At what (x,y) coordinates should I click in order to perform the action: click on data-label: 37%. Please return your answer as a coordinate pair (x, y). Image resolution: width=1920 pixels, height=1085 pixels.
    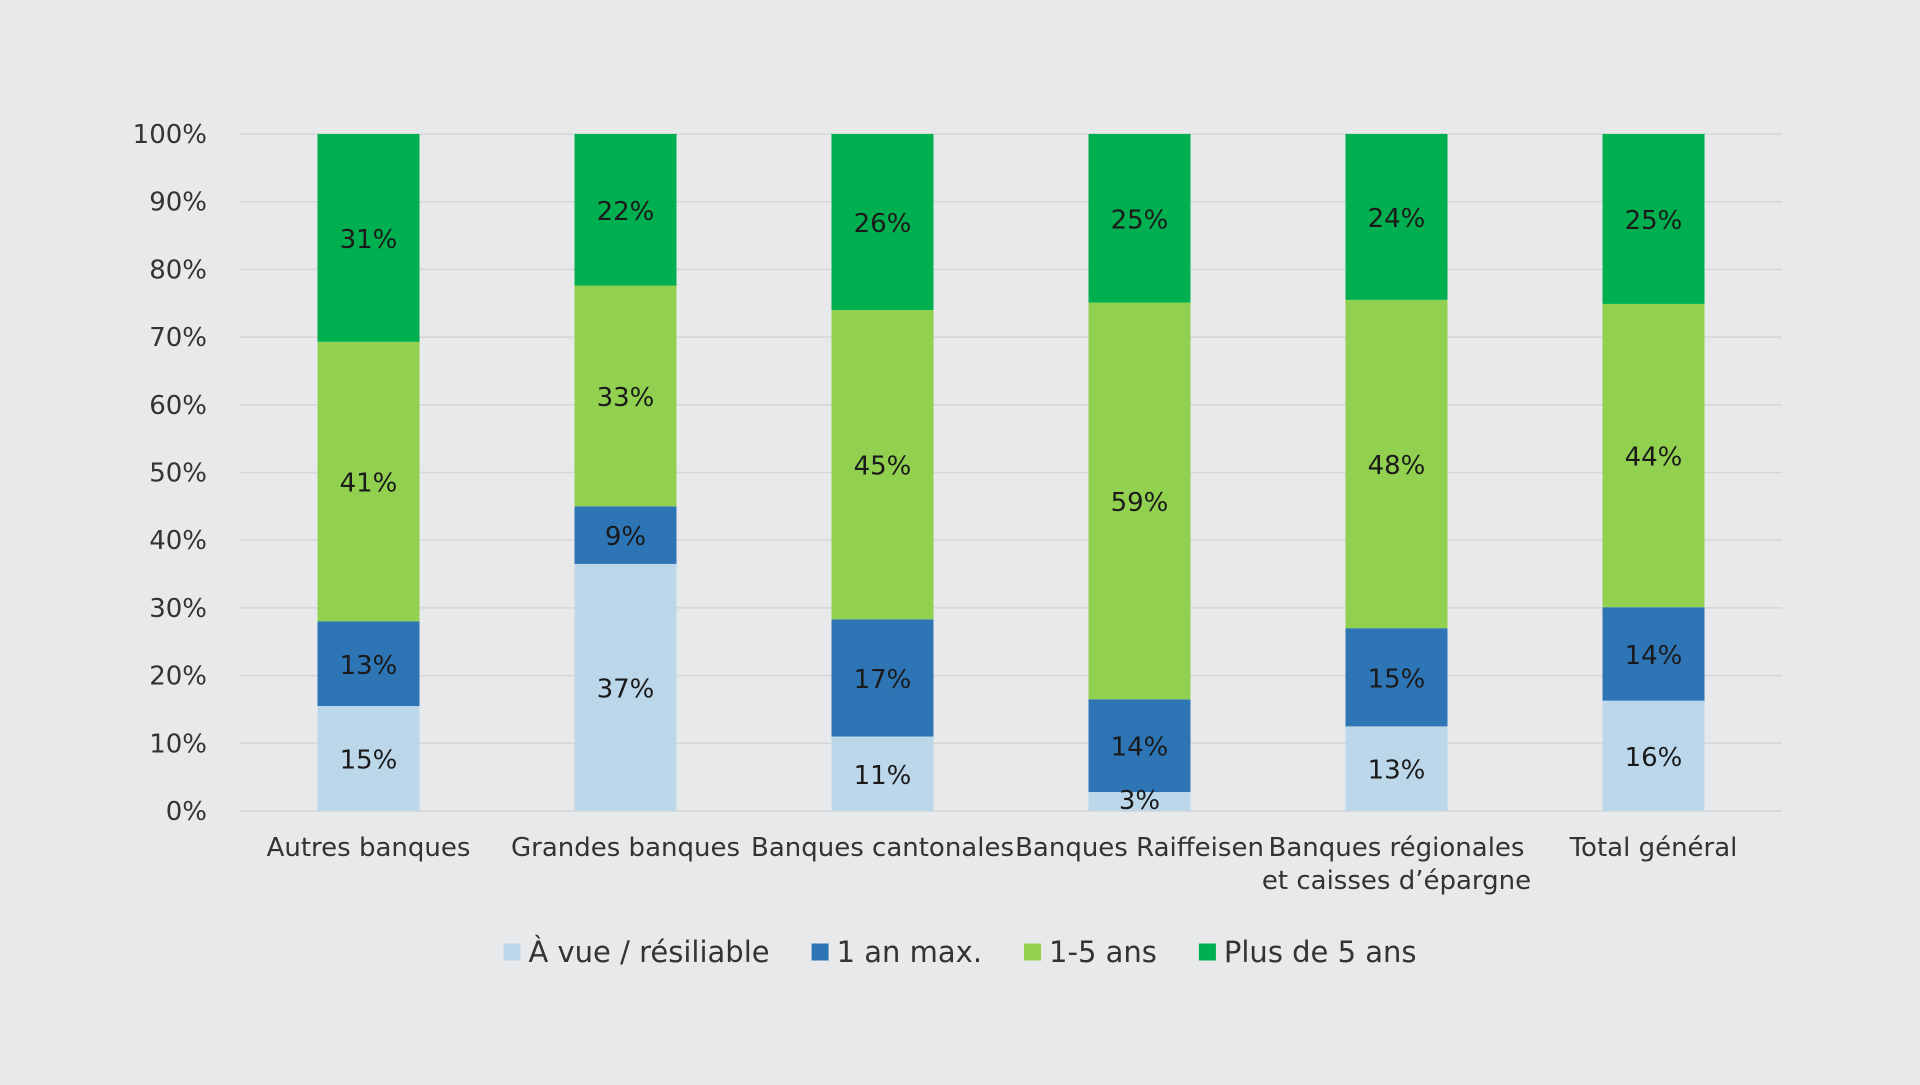
    Looking at the image, I should click on (626, 689).